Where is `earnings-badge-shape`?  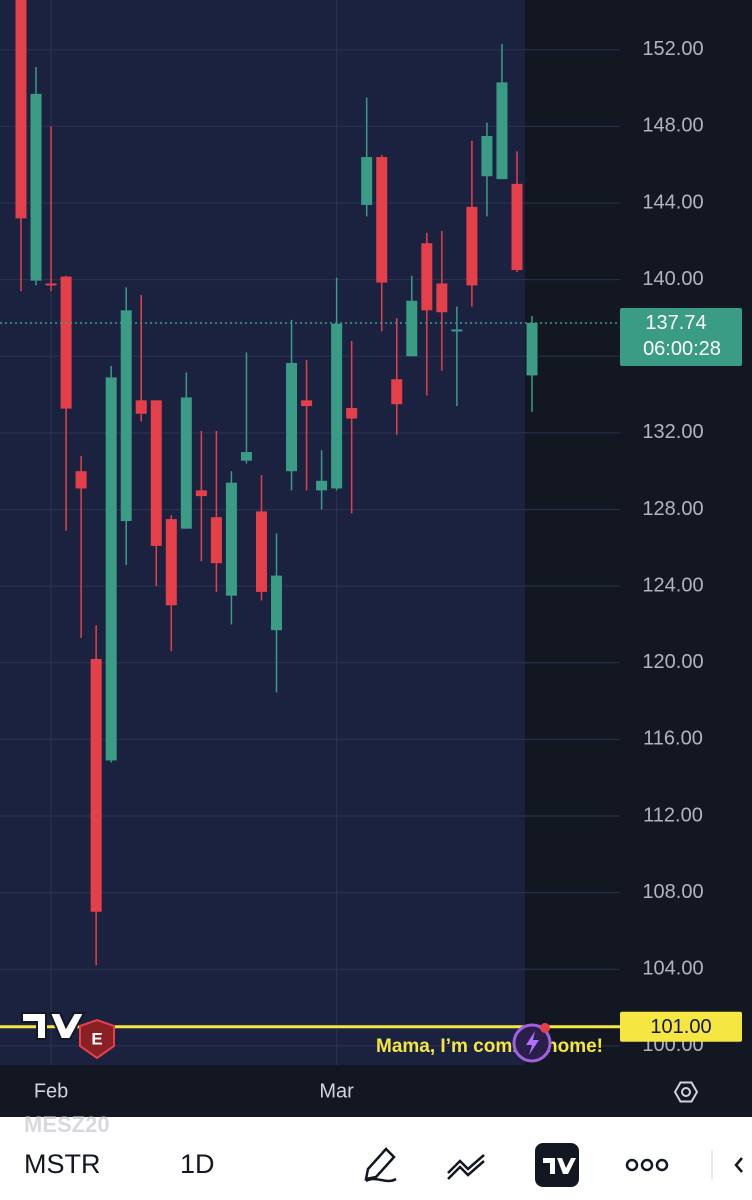
earnings-badge-shape is located at coordinates (97, 1039).